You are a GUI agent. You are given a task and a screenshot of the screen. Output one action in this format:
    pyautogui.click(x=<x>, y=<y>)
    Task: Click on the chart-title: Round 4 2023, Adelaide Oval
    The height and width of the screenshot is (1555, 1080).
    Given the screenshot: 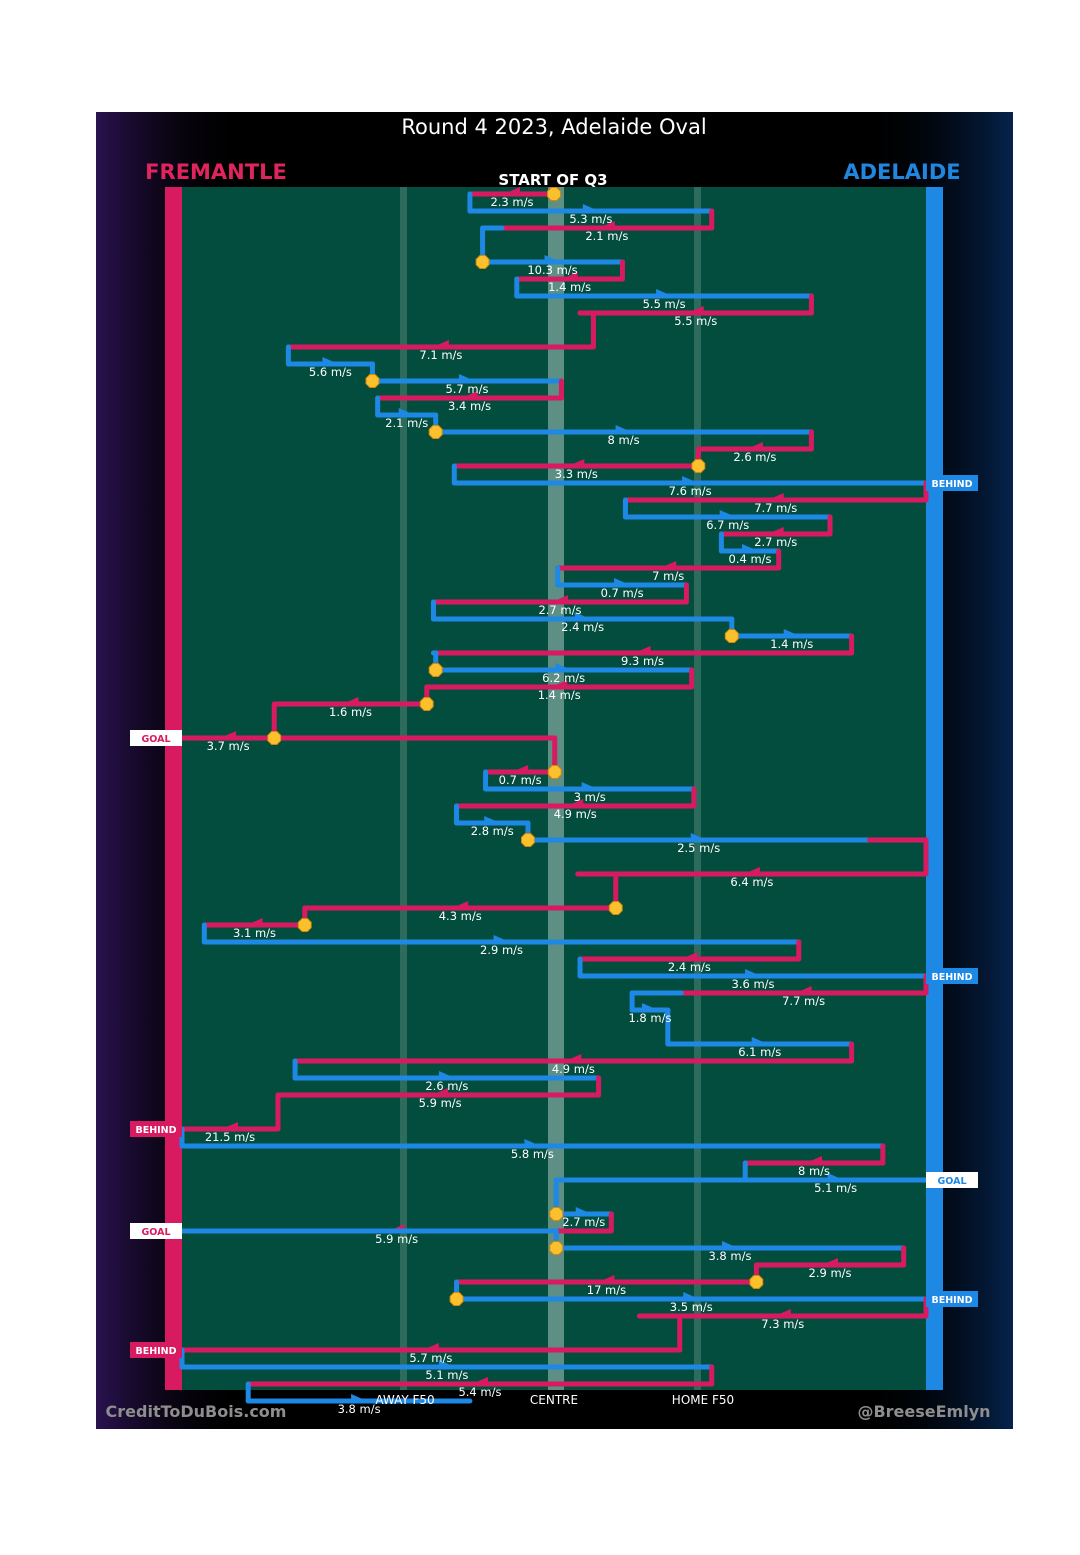 What is the action you would take?
    pyautogui.click(x=553, y=127)
    